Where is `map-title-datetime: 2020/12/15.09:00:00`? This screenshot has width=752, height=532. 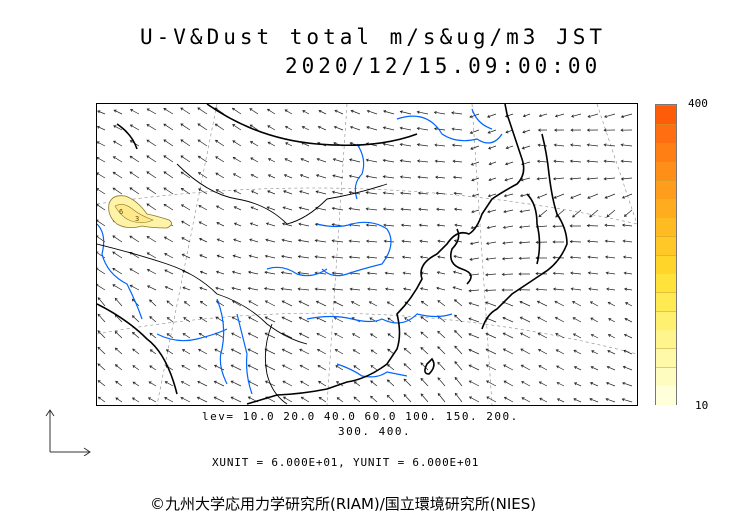
map-title-datetime: 2020/12/15.09:00:00 is located at coordinates (443, 66).